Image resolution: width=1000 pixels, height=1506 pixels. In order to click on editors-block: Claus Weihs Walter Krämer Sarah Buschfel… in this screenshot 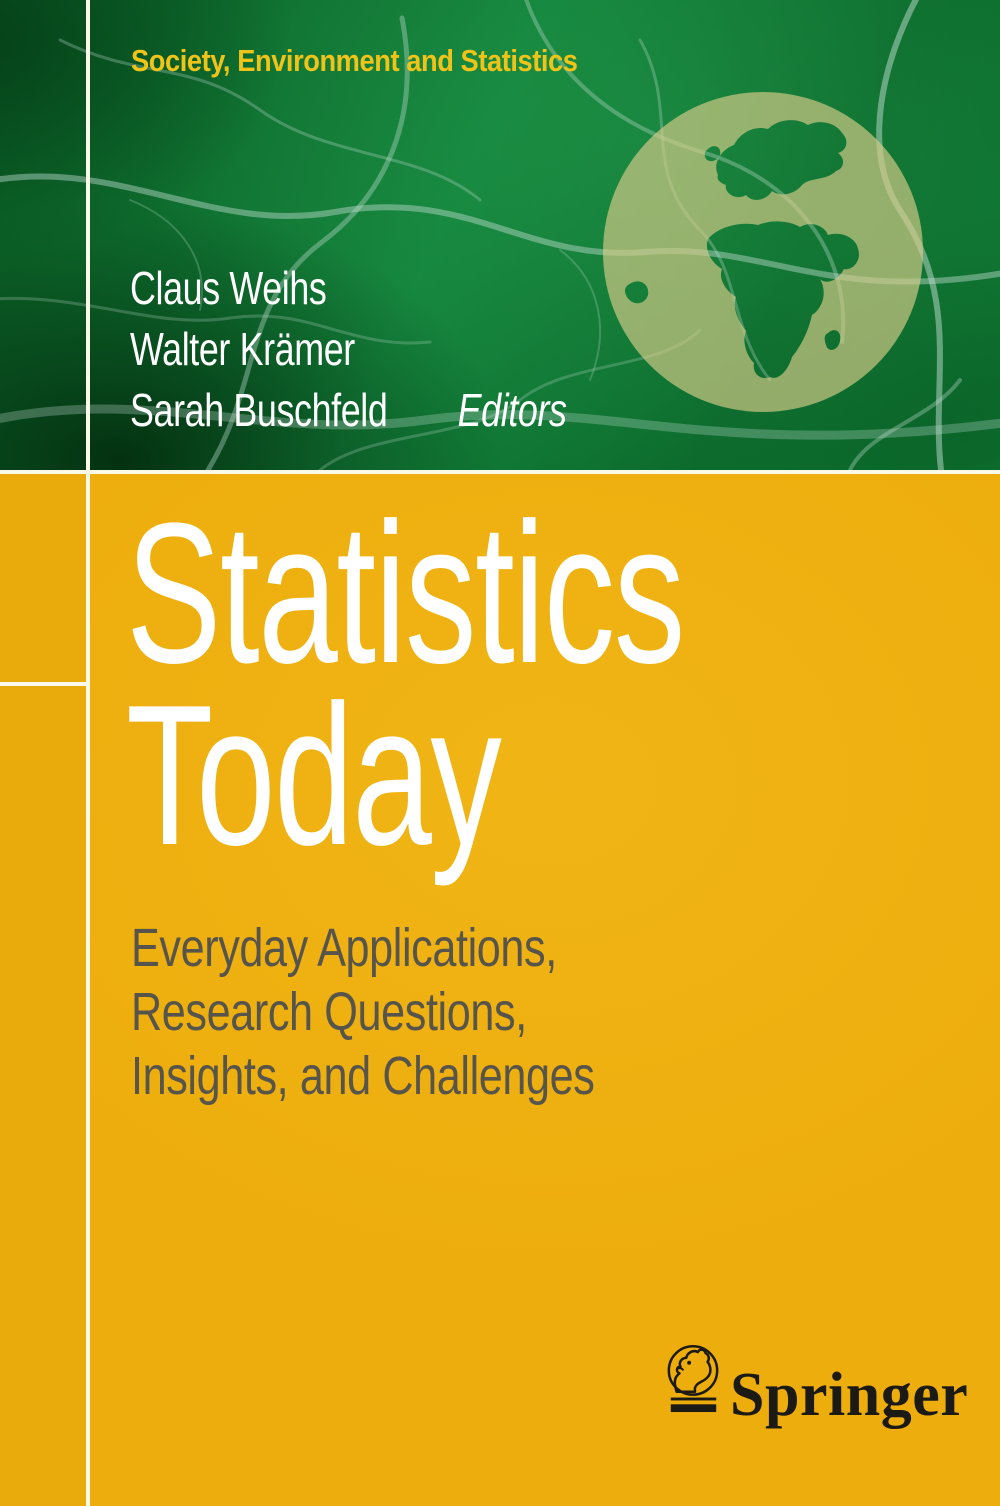, I will do `click(348, 349)`.